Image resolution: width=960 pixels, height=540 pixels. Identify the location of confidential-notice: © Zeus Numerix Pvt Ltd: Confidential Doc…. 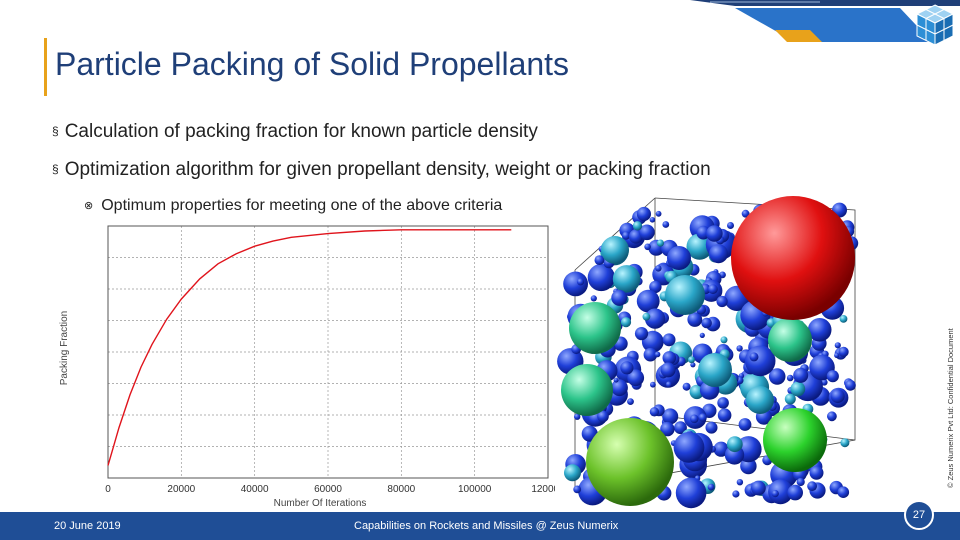
(950, 408).